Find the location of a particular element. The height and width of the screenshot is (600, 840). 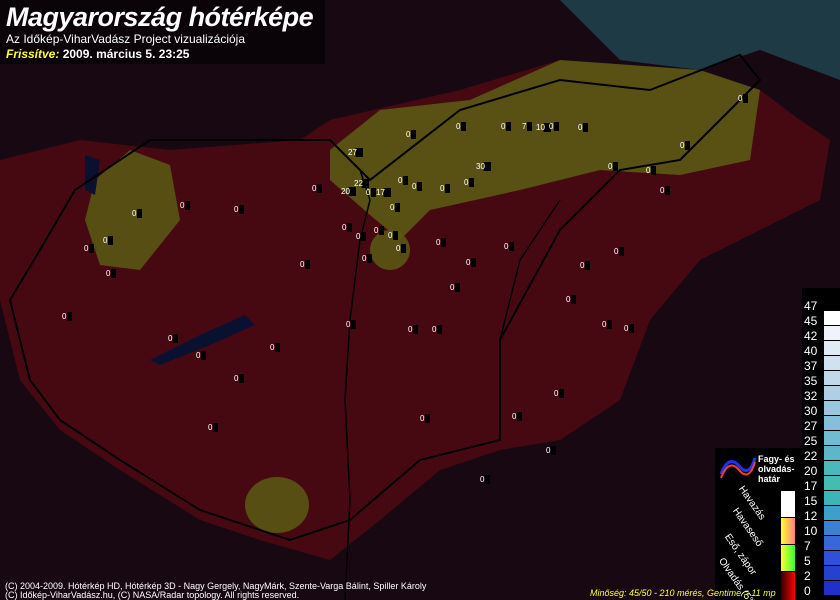

station-label: 20 is located at coordinates (348, 191).